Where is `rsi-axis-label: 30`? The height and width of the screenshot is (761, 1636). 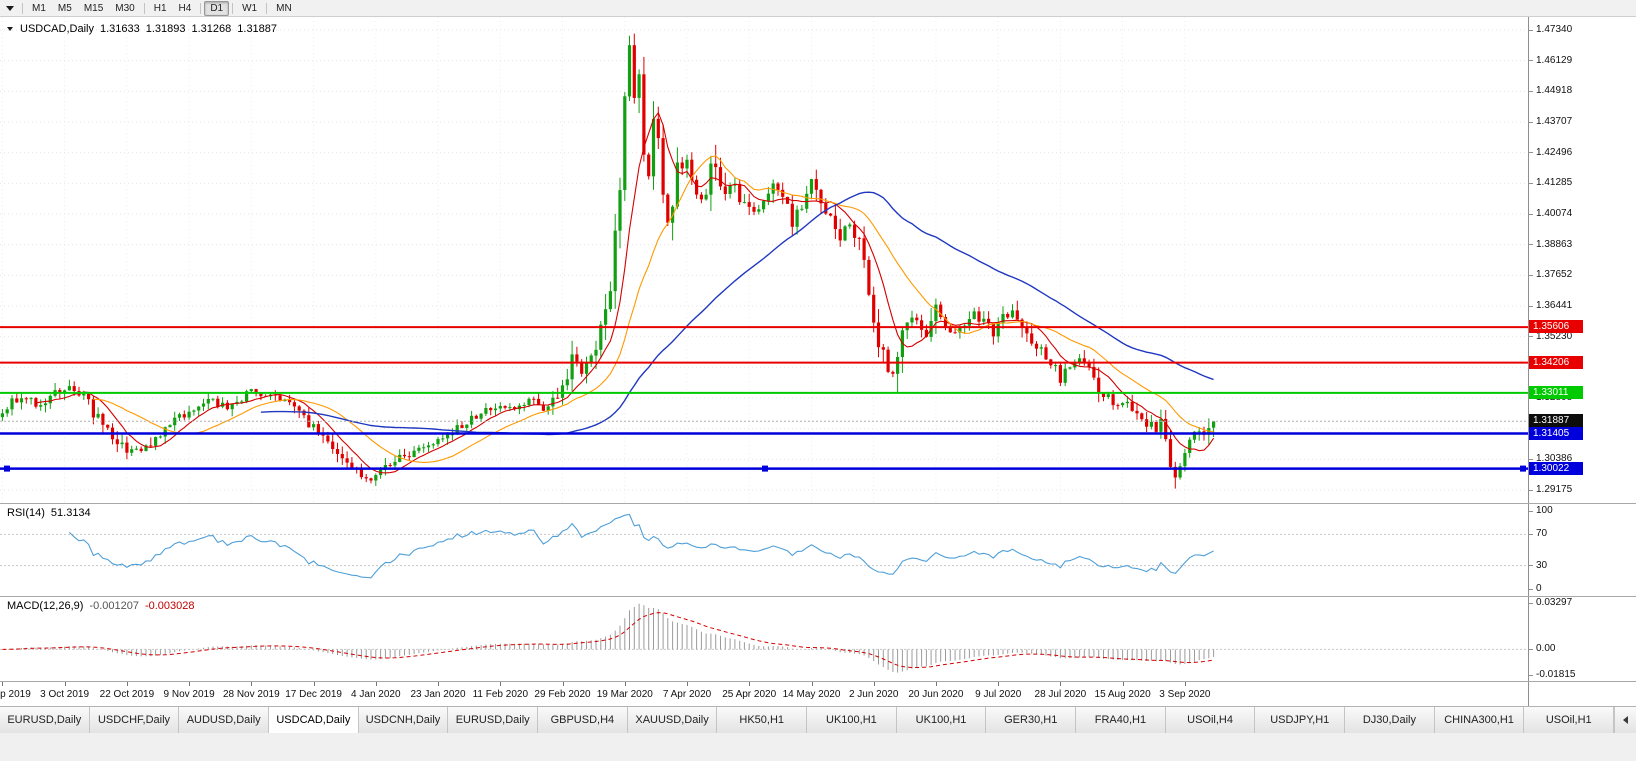
rsi-axis-label: 30 is located at coordinates (1542, 565).